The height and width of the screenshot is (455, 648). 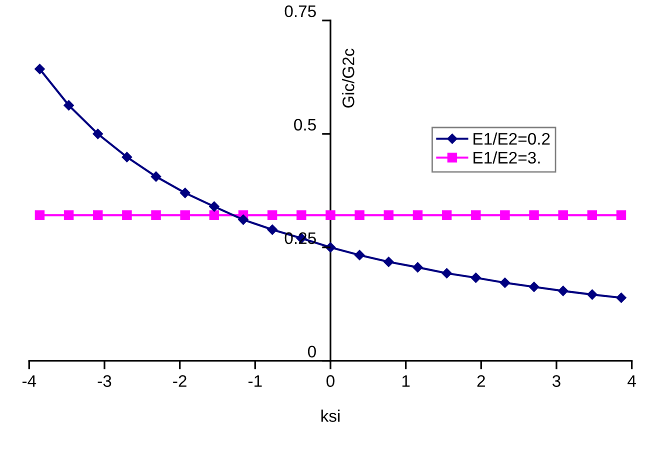 What do you see at coordinates (300, 11) in the screenshot?
I see `y-tick-label: 0.75` at bounding box center [300, 11].